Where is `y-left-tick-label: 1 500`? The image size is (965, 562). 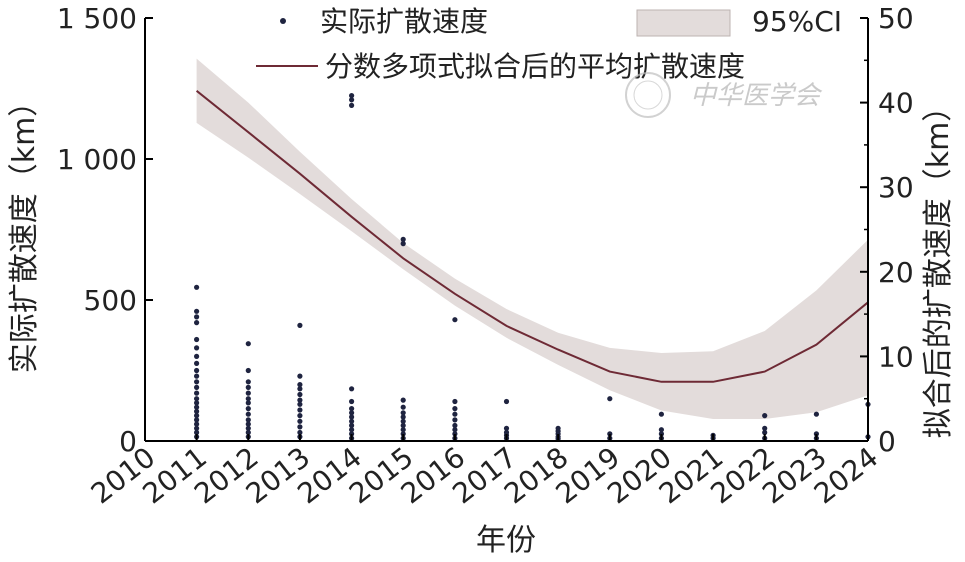
y-left-tick-label: 1 500 is located at coordinates (97, 18).